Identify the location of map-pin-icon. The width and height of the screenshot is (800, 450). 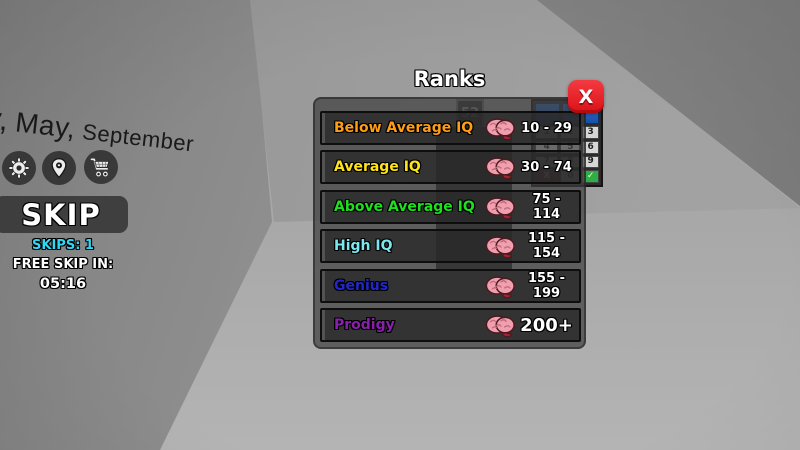
(59, 168).